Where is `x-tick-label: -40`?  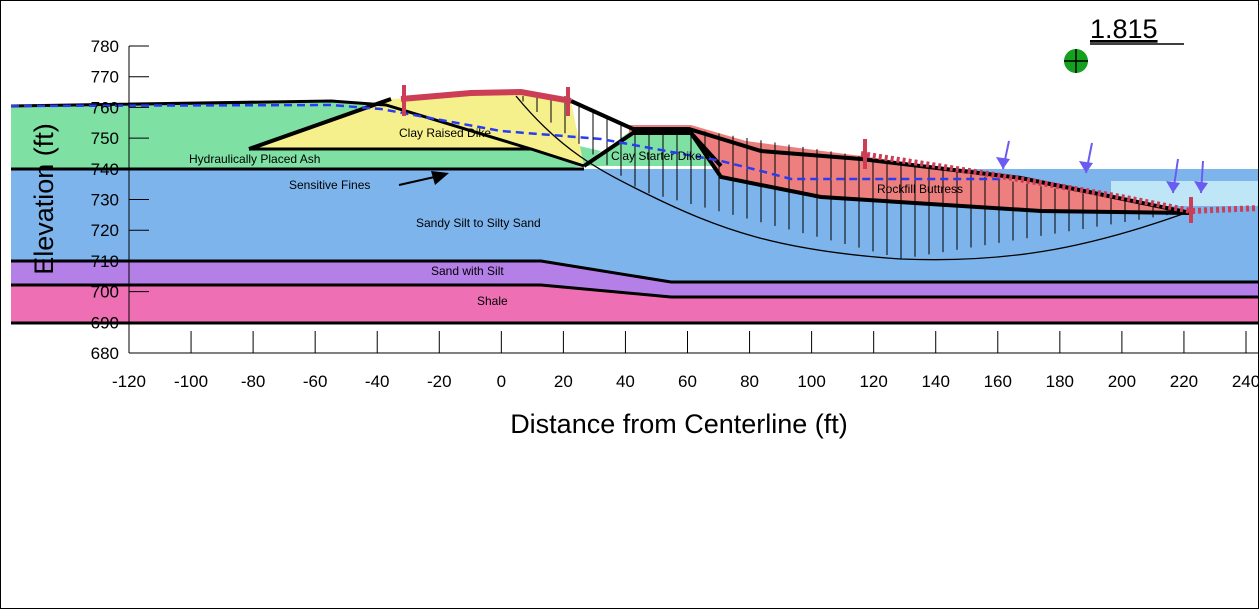 x-tick-label: -40 is located at coordinates (377, 381).